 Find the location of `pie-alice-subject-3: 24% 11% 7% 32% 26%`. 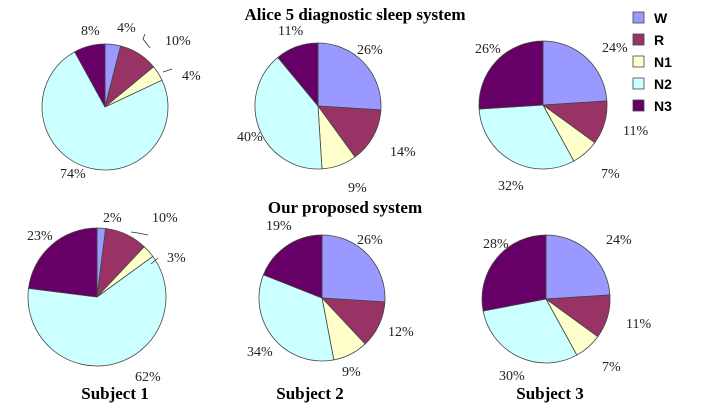

pie-alice-subject-3: 24% 11% 7% 32% 26% is located at coordinates (561, 117).